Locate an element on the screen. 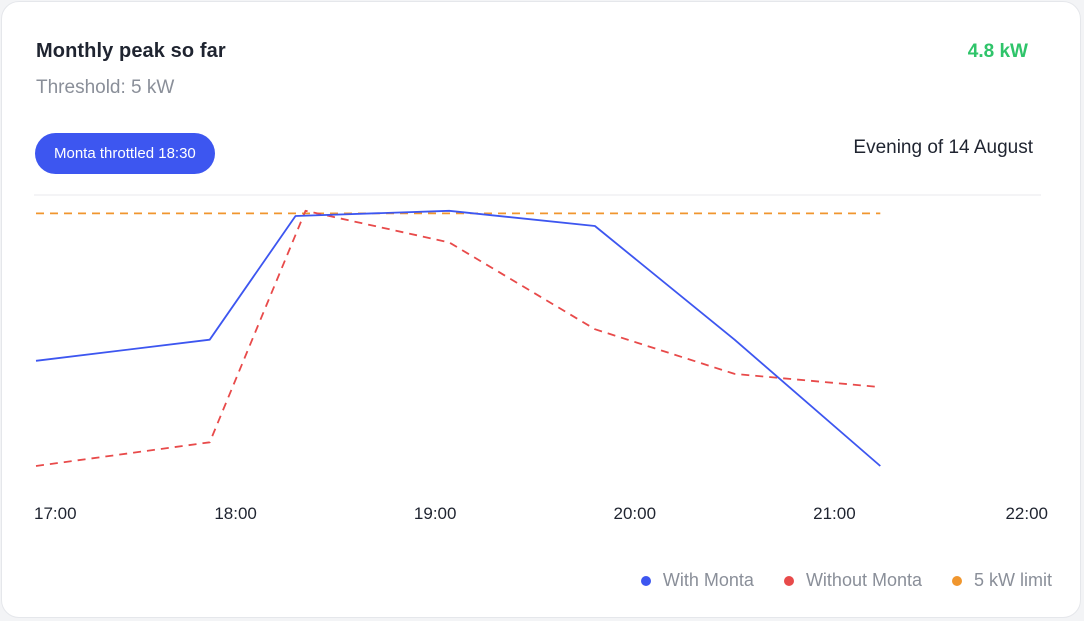 This screenshot has width=1084, height=621. x-tick-label: 18:00 is located at coordinates (235, 513).